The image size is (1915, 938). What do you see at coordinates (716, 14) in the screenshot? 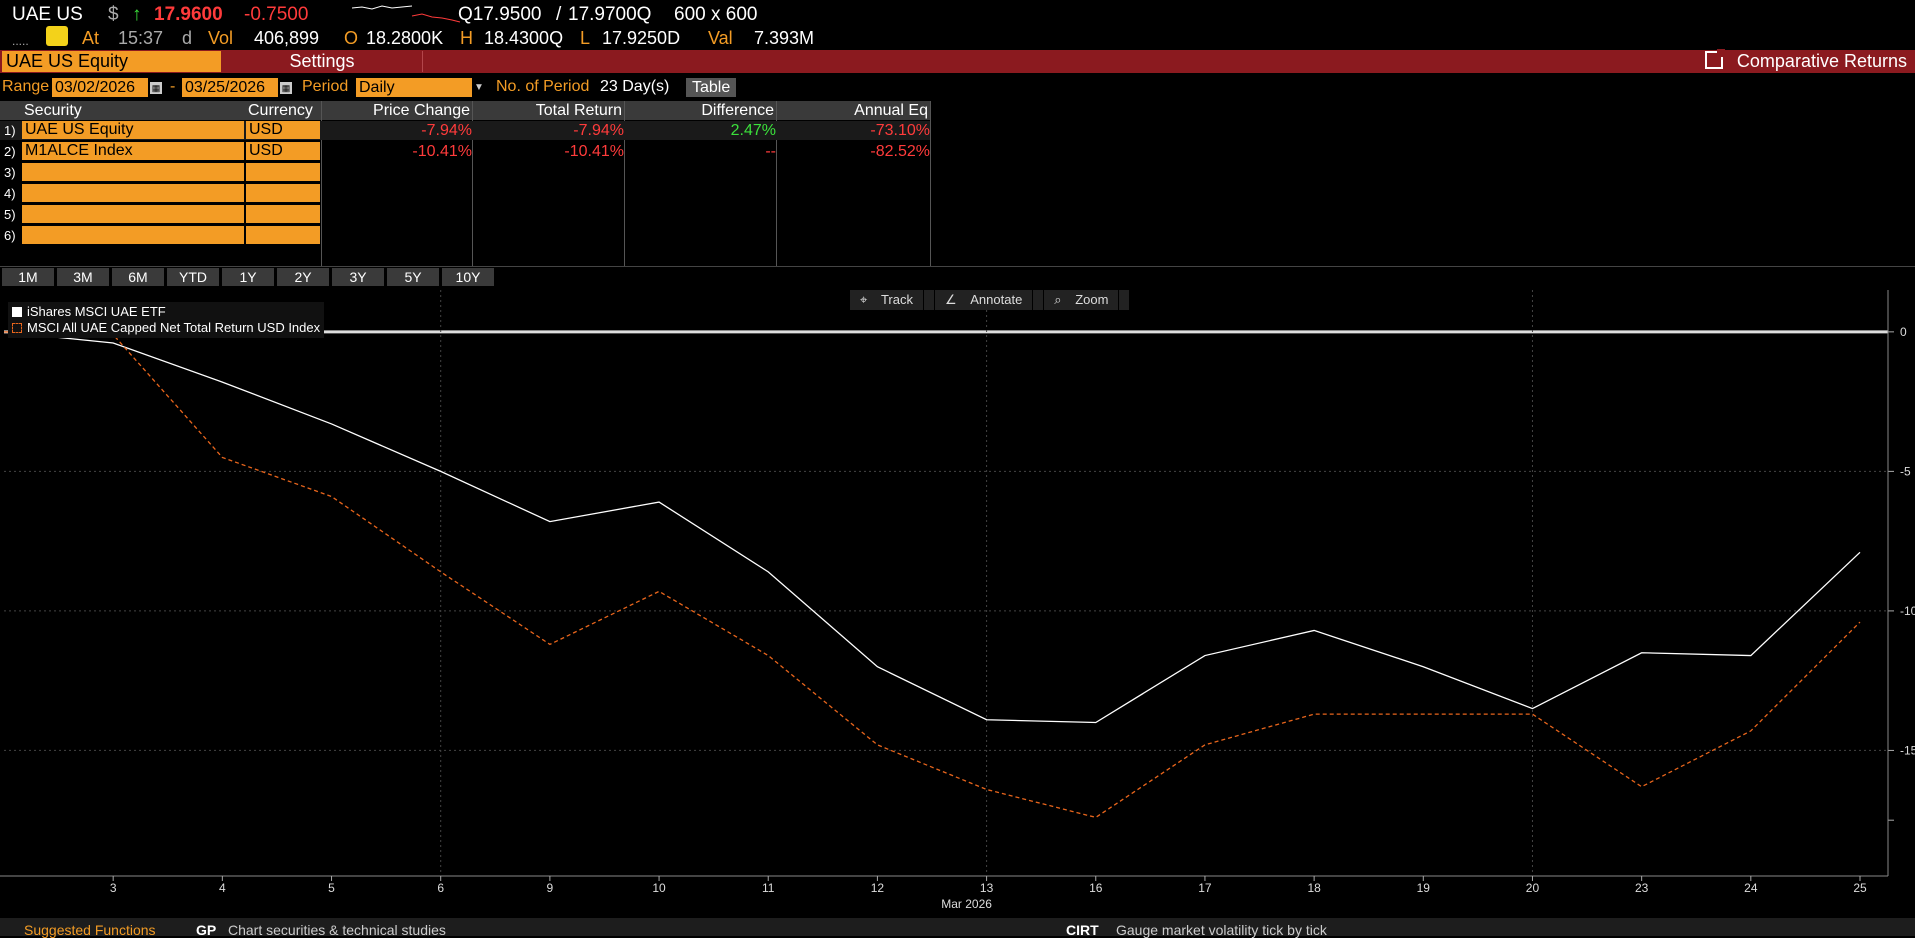
I see `bid-ask-size: 600 x 600` at bounding box center [716, 14].